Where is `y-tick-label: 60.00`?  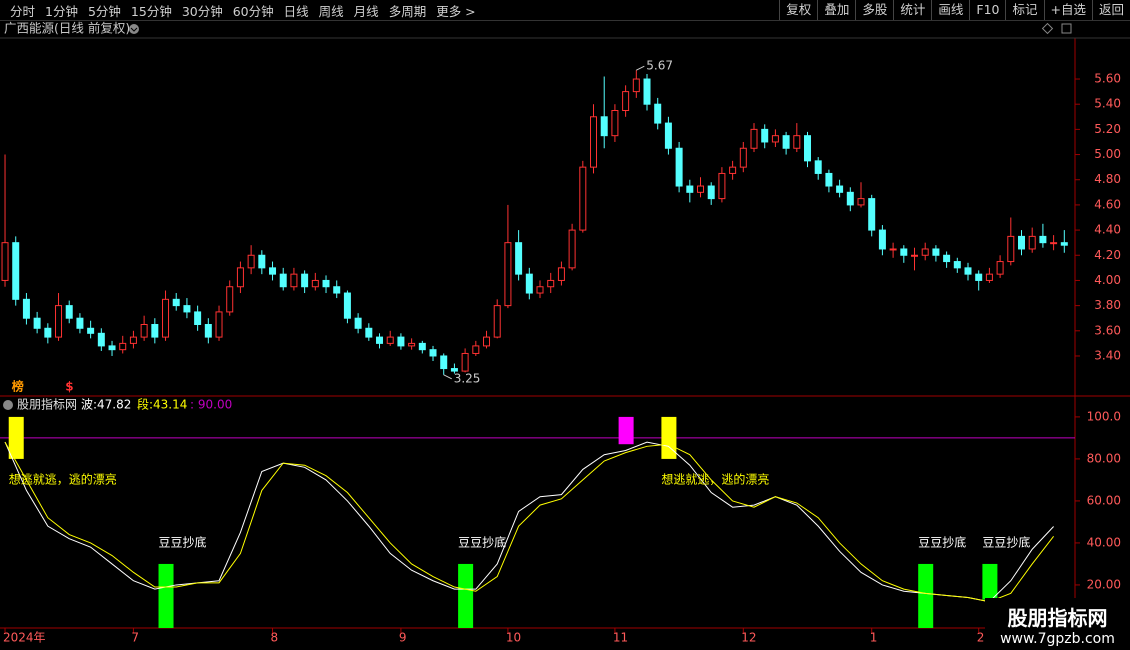 y-tick-label: 60.00 is located at coordinates (1104, 500).